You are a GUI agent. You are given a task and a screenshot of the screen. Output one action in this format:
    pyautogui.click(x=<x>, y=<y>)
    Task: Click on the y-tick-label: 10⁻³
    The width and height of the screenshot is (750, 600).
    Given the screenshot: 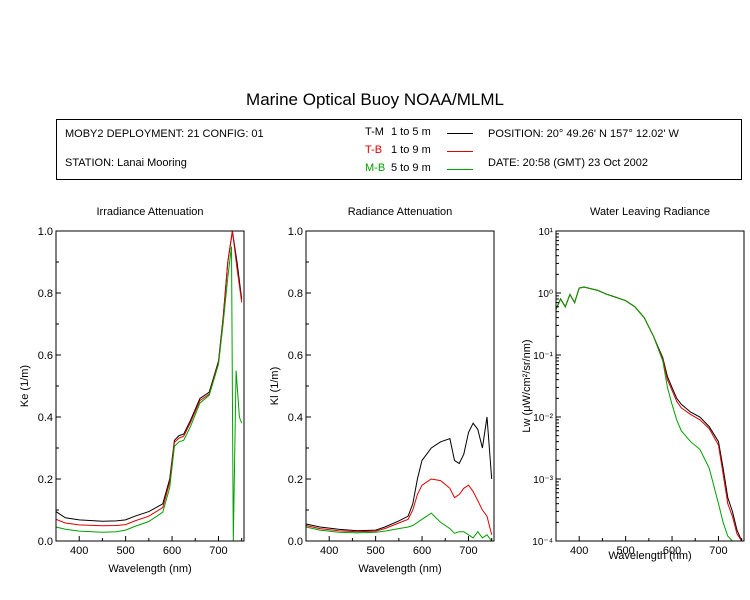 What is the action you would take?
    pyautogui.click(x=543, y=480)
    